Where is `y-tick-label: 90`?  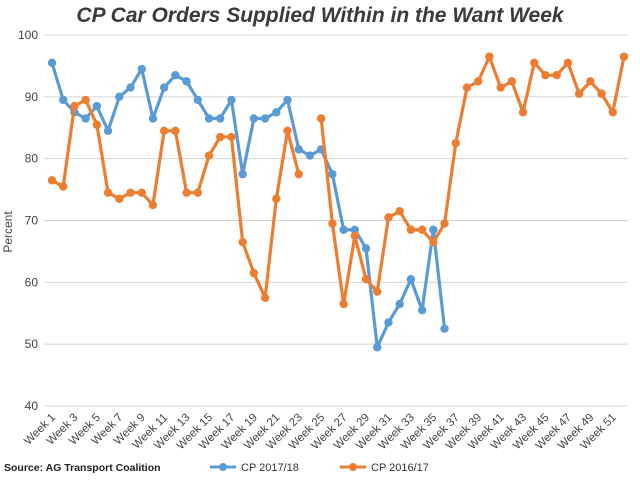 y-tick-label: 90 is located at coordinates (32, 97).